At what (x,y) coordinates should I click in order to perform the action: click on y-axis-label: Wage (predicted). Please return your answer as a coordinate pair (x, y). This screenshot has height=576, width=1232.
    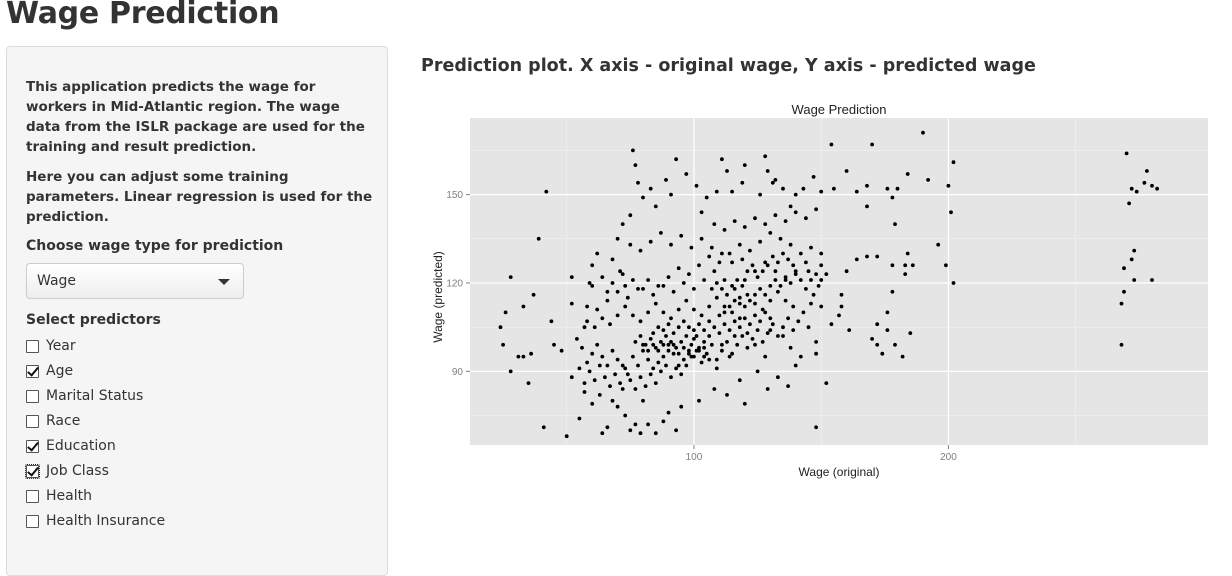
    Looking at the image, I should click on (438, 297).